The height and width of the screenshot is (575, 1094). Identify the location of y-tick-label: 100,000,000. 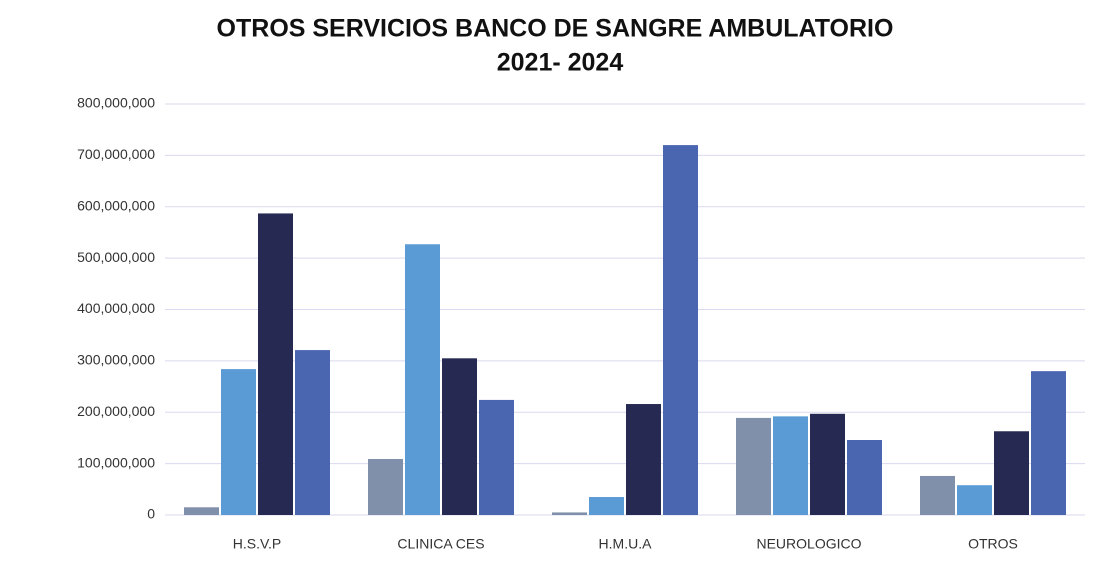
(116, 462).